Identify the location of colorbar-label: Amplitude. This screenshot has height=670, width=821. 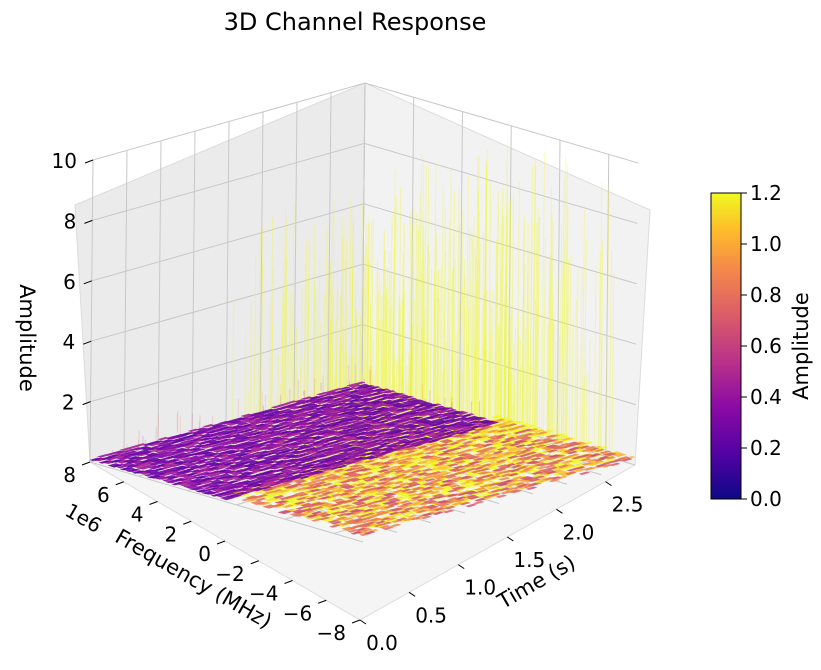
(801, 346).